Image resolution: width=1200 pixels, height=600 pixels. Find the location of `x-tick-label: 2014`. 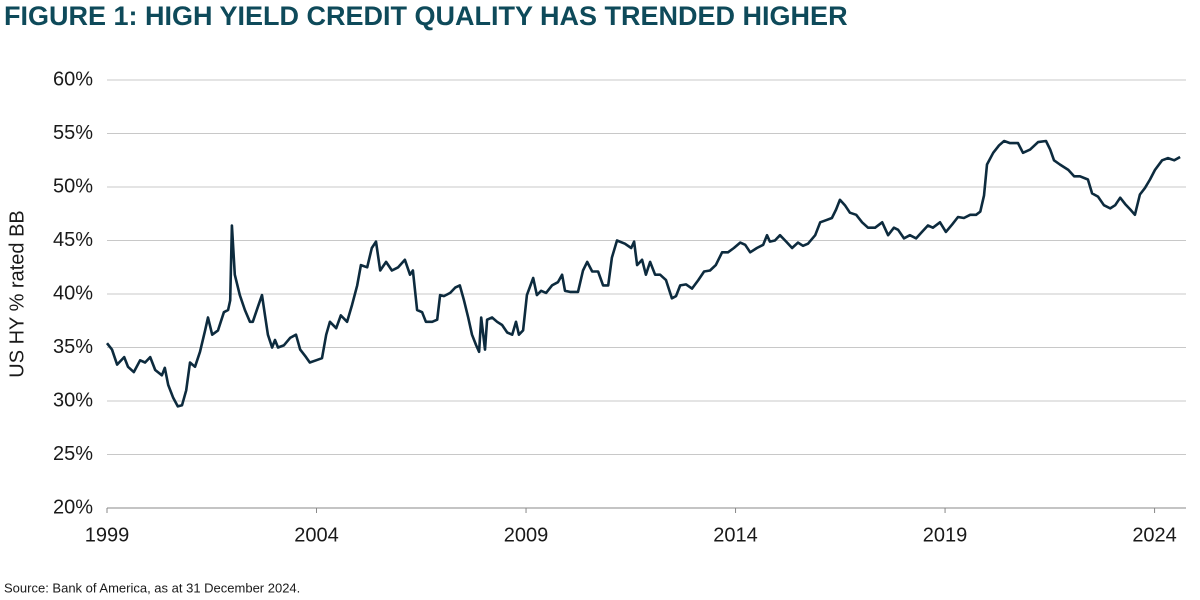

x-tick-label: 2014 is located at coordinates (735, 535).